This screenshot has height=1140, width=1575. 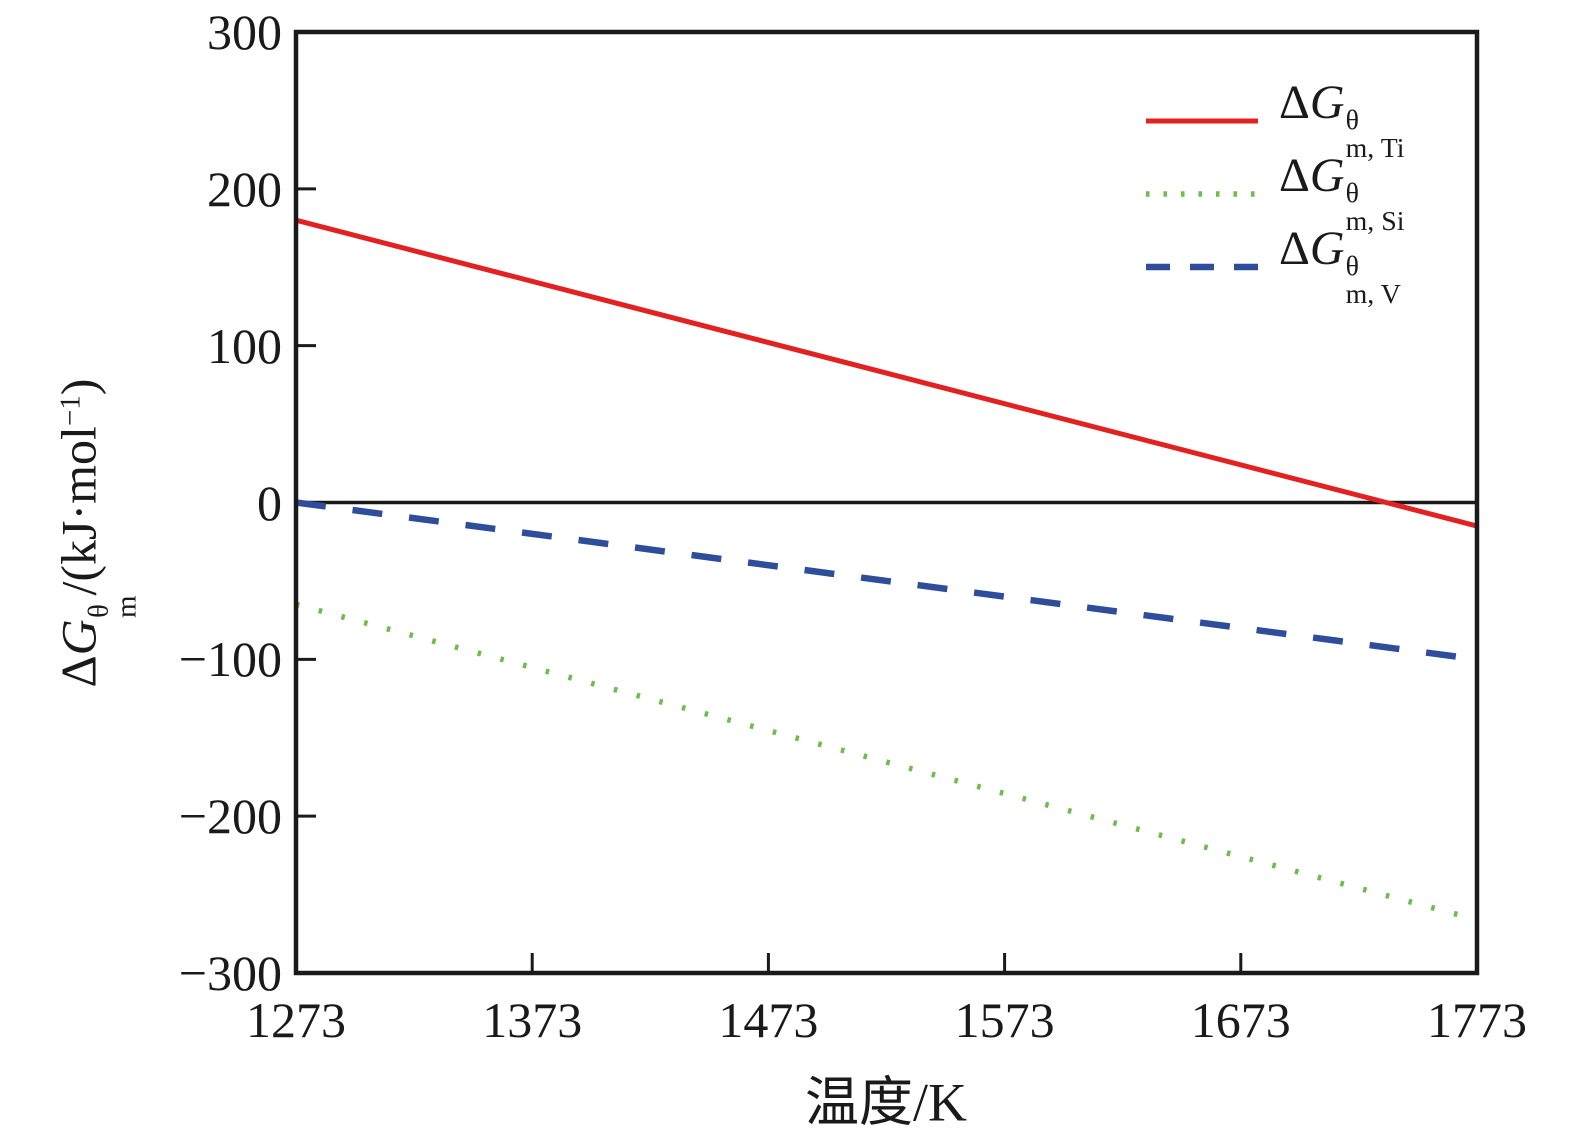 I want to click on y-tick-label: 300, so click(x=244, y=32).